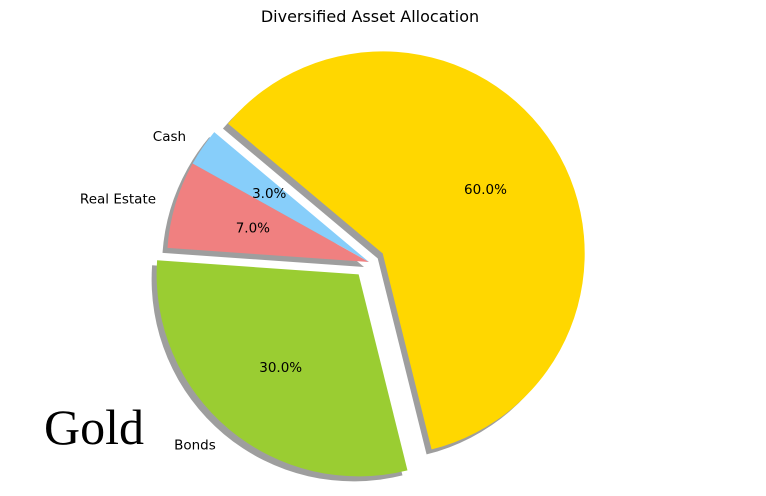  I want to click on category-label-cash: Cash, so click(169, 137).